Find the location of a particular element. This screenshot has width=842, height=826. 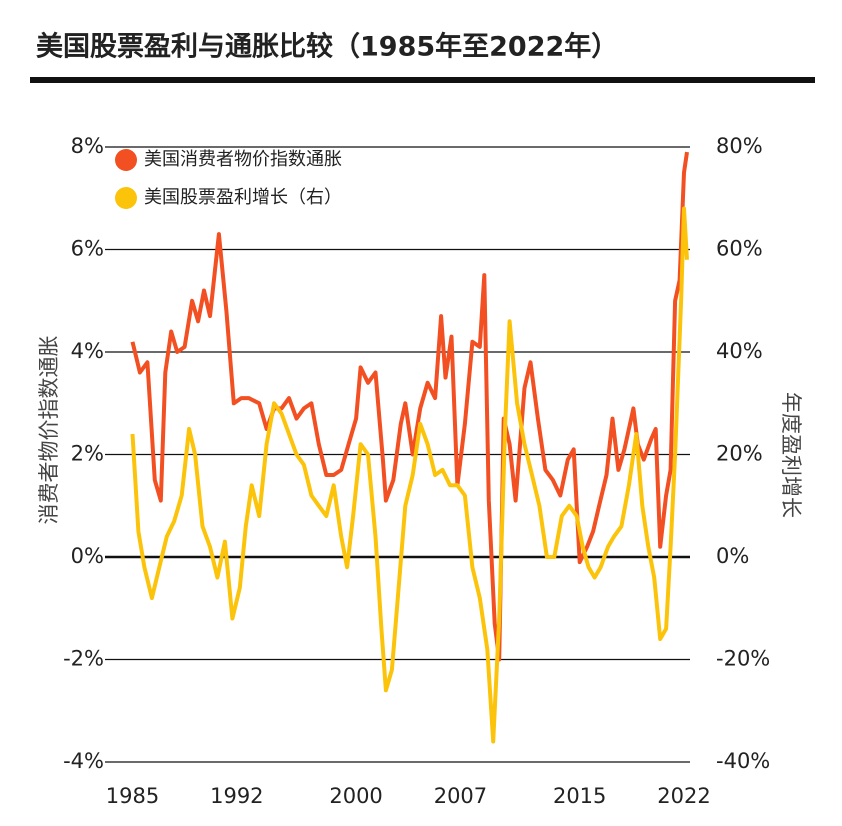

y-tick-label: -2% is located at coordinates (83, 659).